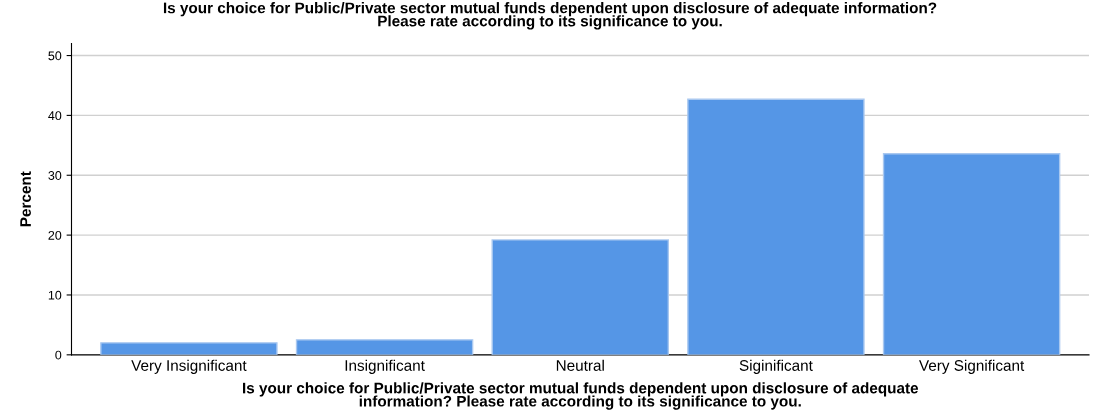 This screenshot has width=1100, height=415. I want to click on x-tick-label: Siginificant, so click(776, 366).